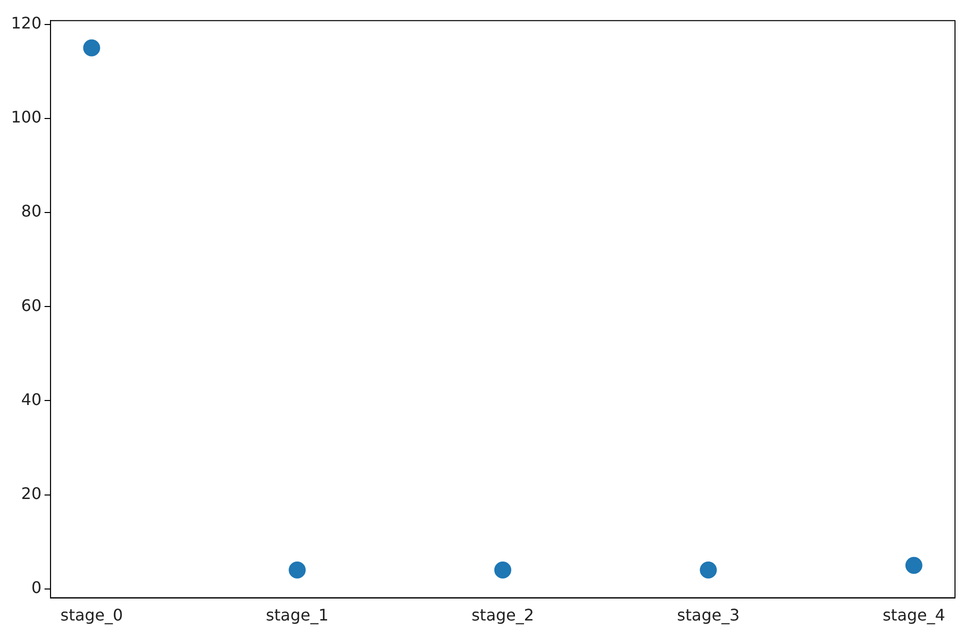  I want to click on y-tick-label: 0, so click(36, 588).